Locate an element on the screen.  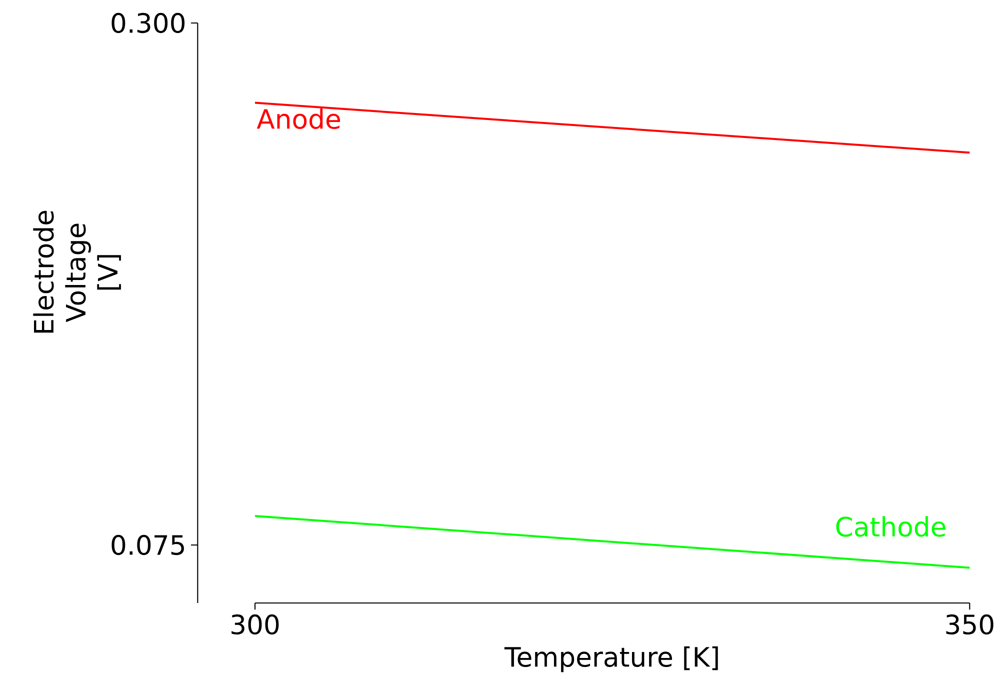
series-label: Cathode is located at coordinates (891, 526).